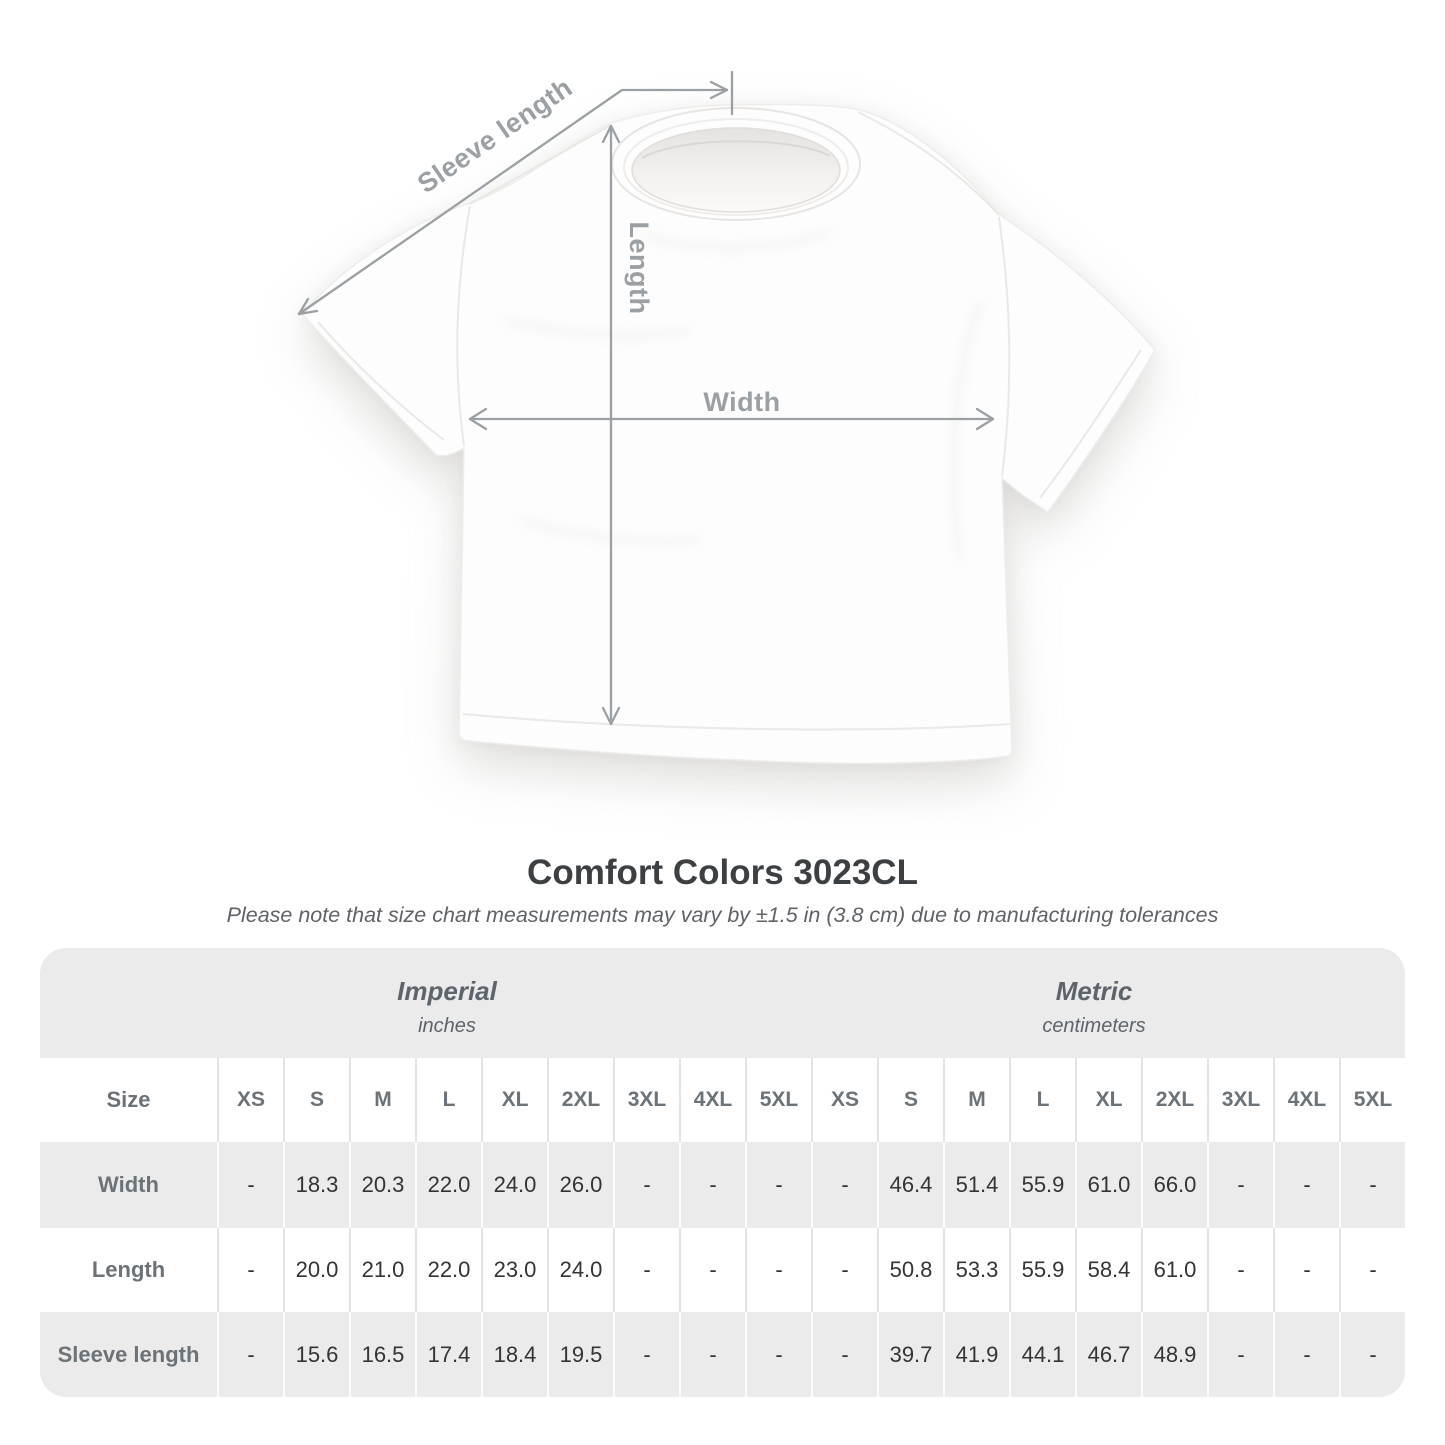 This screenshot has height=1445, width=1445. Describe the element at coordinates (448, 1354) in the screenshot. I see `table-cell: 17.4` at that location.